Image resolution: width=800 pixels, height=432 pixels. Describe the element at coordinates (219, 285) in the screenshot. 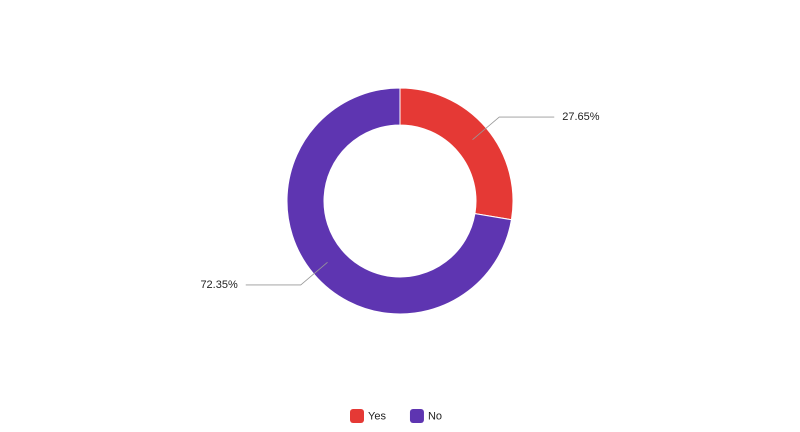

I see `data-label: 72.35%` at that location.